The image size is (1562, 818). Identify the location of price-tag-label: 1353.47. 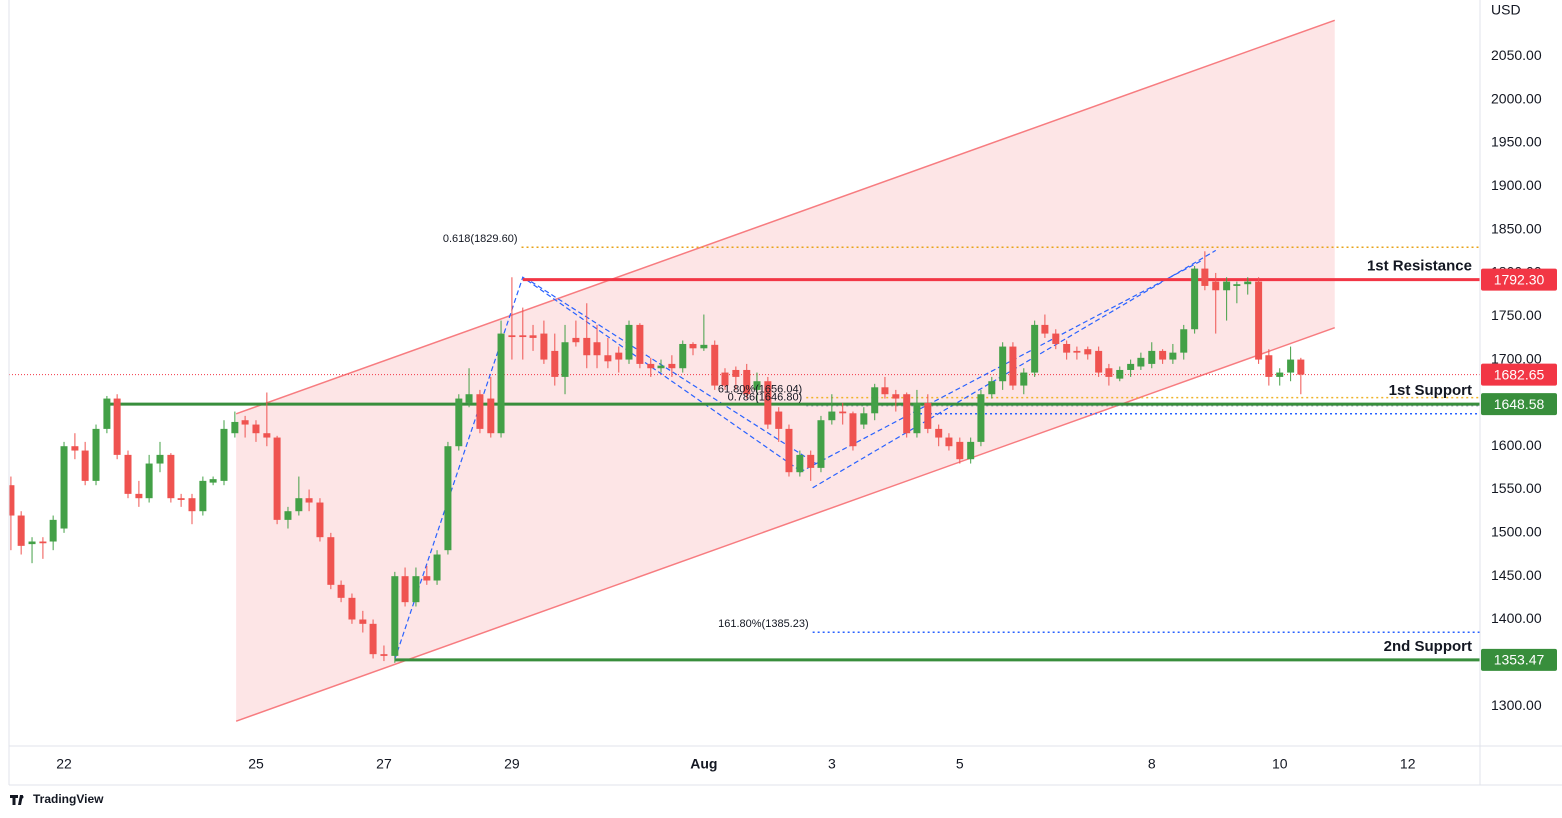
(1519, 660).